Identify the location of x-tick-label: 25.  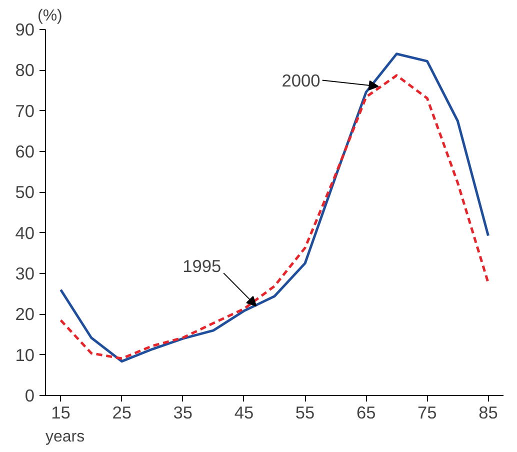
(122, 412).